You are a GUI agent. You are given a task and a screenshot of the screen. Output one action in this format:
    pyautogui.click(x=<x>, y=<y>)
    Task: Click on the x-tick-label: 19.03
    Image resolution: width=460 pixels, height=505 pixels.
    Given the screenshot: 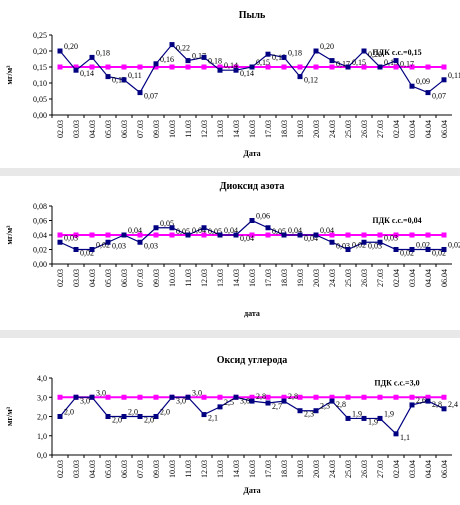 What is the action you would take?
    pyautogui.click(x=300, y=278)
    